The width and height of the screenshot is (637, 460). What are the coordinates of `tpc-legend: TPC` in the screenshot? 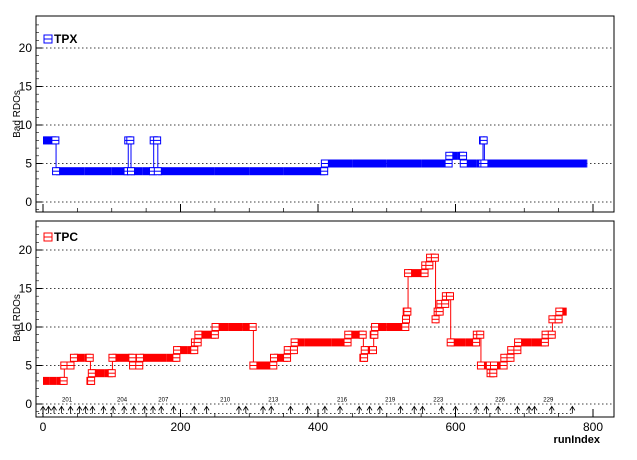 It's located at (60, 237).